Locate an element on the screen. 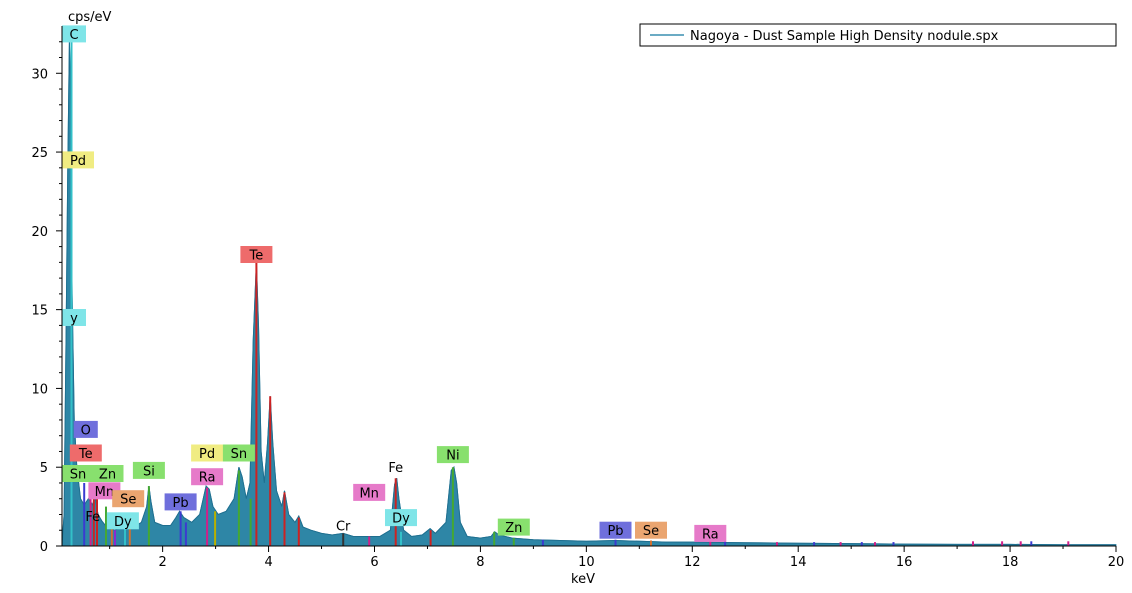  y-tick-label: 10 is located at coordinates (39, 389).